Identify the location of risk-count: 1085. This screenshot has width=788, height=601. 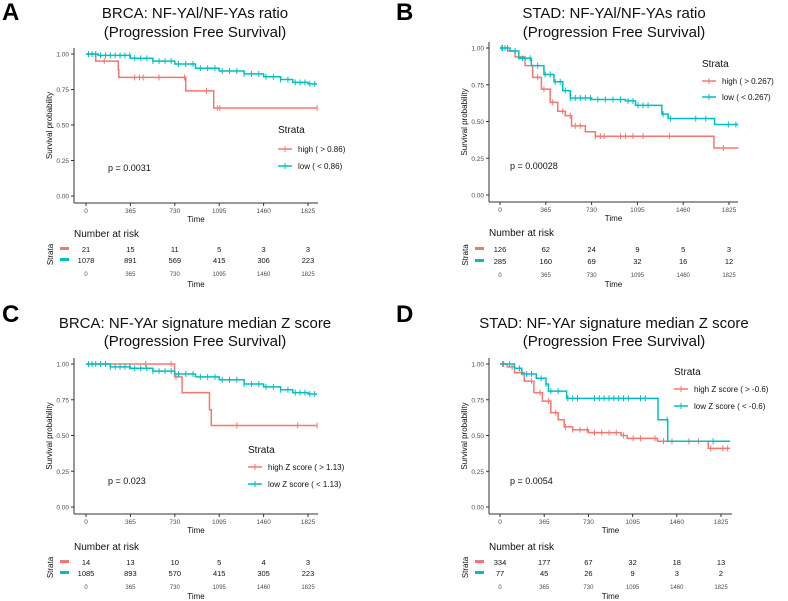
(86, 573).